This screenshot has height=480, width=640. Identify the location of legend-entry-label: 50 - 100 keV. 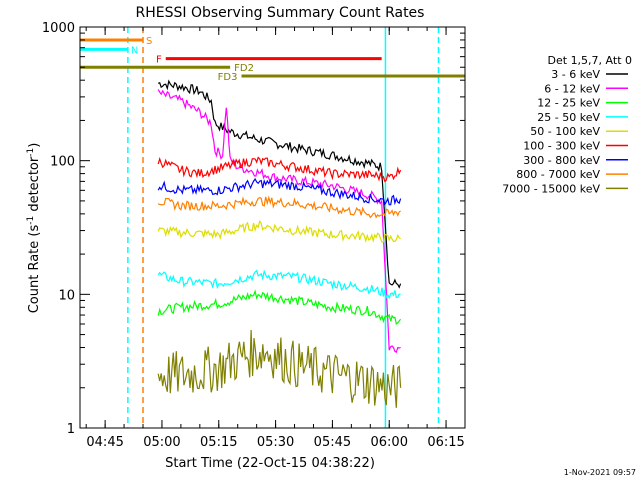
(565, 131).